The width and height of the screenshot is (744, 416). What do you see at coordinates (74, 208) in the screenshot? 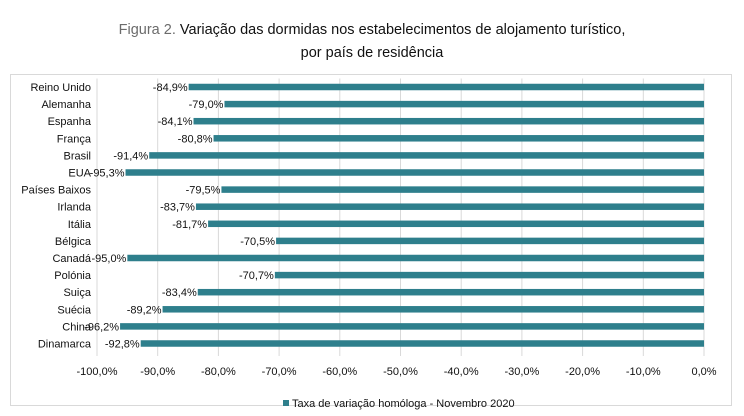
I see `category-label: Irlanda` at bounding box center [74, 208].